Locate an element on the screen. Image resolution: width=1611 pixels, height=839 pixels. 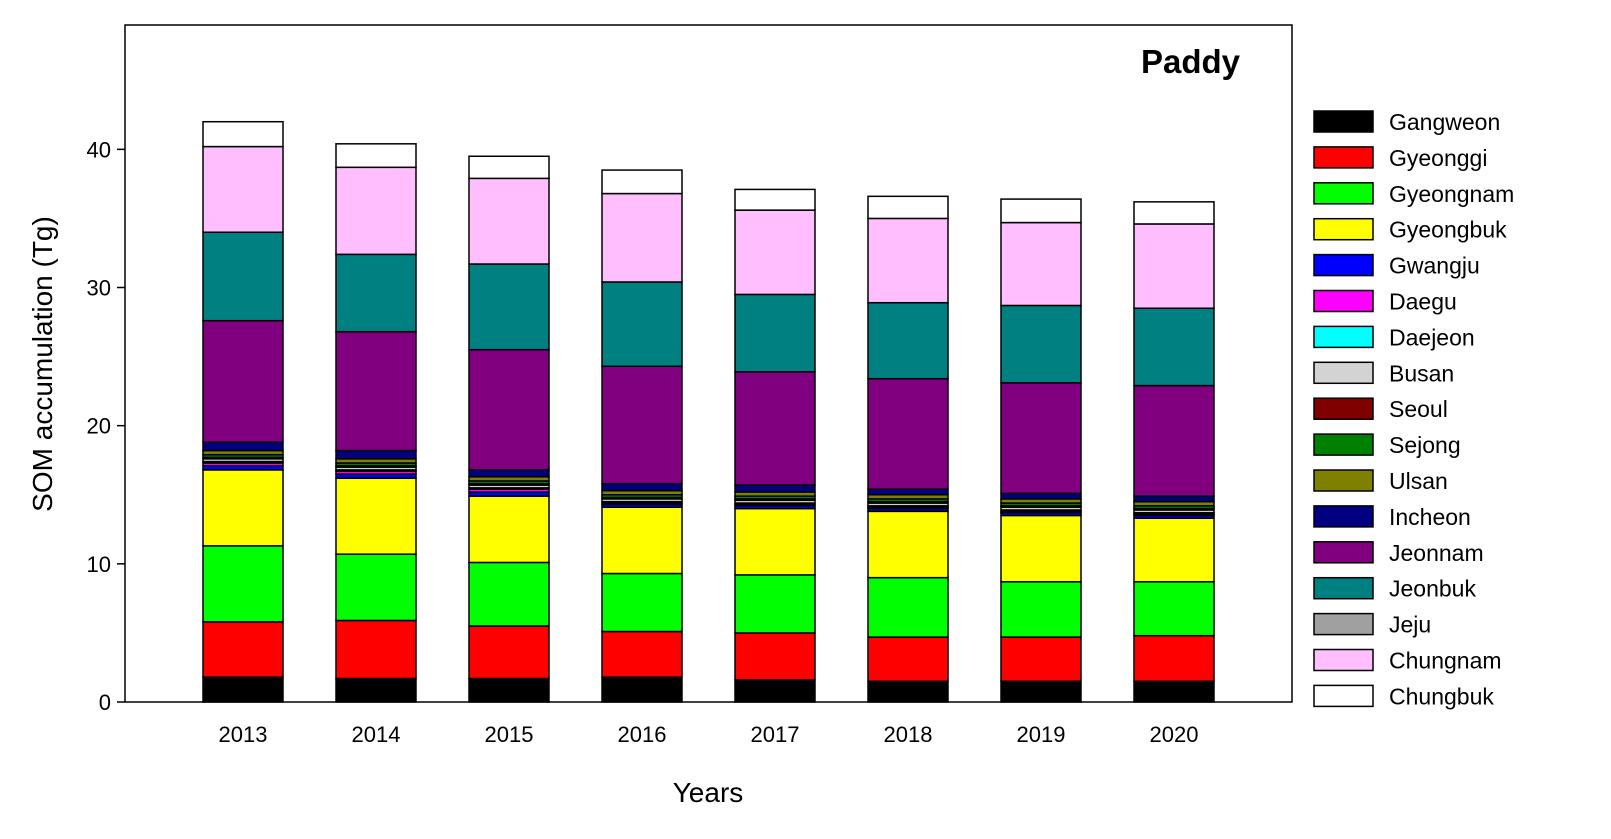
legend-item-gyeongbuk: Gyeongbuk is located at coordinates (1410, 230).